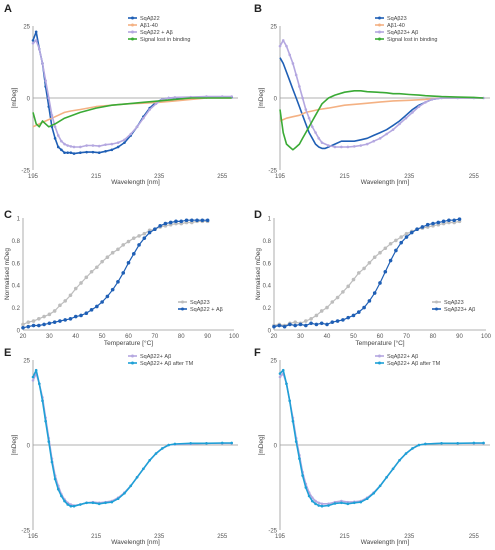  What do you see at coordinates (75, 337) in the screenshot?
I see `x-tick-label: 40` at bounding box center [75, 337].